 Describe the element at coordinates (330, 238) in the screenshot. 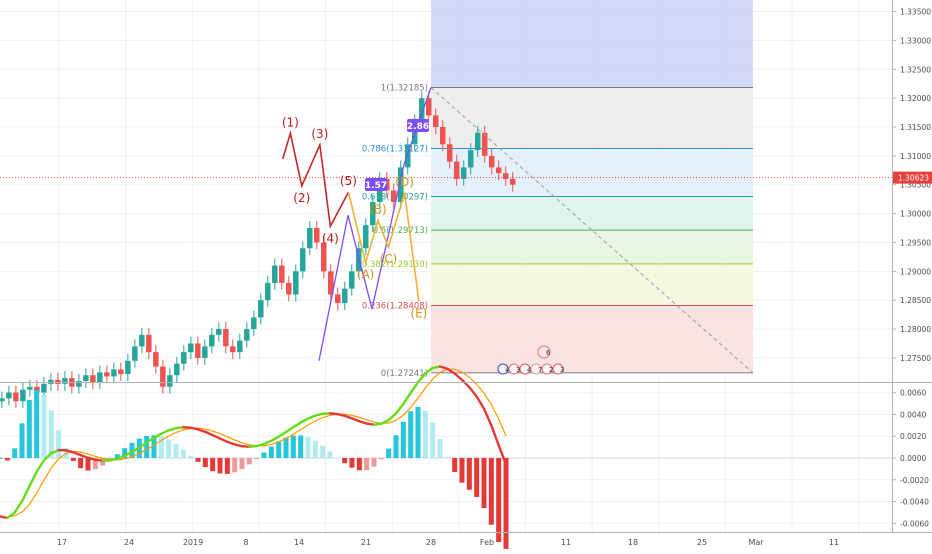

I see `elliott-impulse-label: (4)` at that location.